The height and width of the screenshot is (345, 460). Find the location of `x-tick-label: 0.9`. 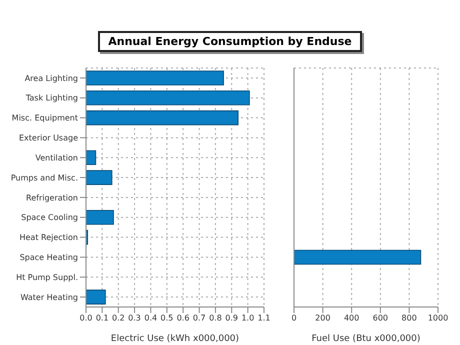

x-tick-label: 0.9 is located at coordinates (231, 318).